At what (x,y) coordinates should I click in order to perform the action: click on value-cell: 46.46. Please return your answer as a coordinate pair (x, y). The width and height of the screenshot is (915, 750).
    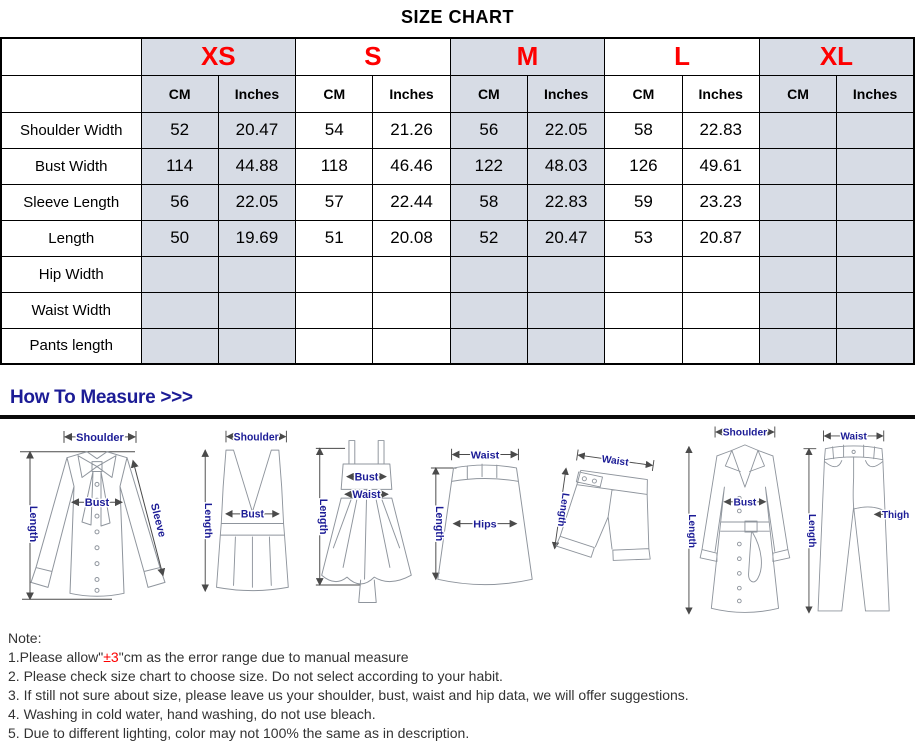
    Looking at the image, I should click on (411, 166).